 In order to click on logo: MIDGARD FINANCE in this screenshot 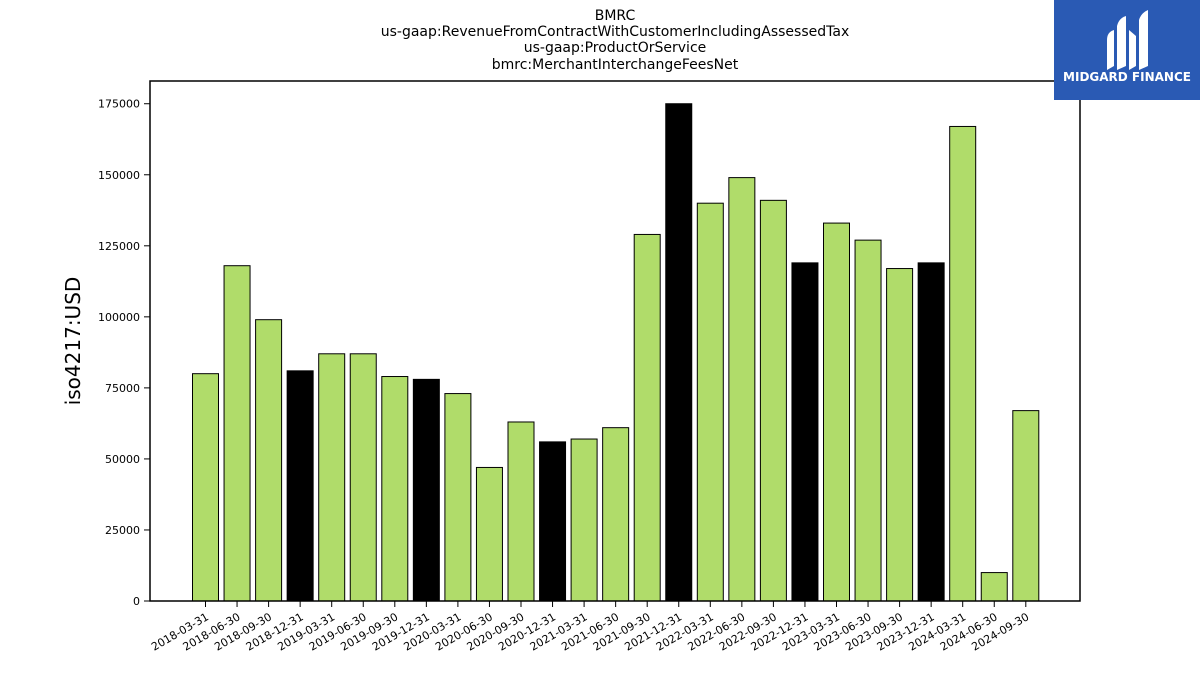, I will do `click(1127, 50)`.